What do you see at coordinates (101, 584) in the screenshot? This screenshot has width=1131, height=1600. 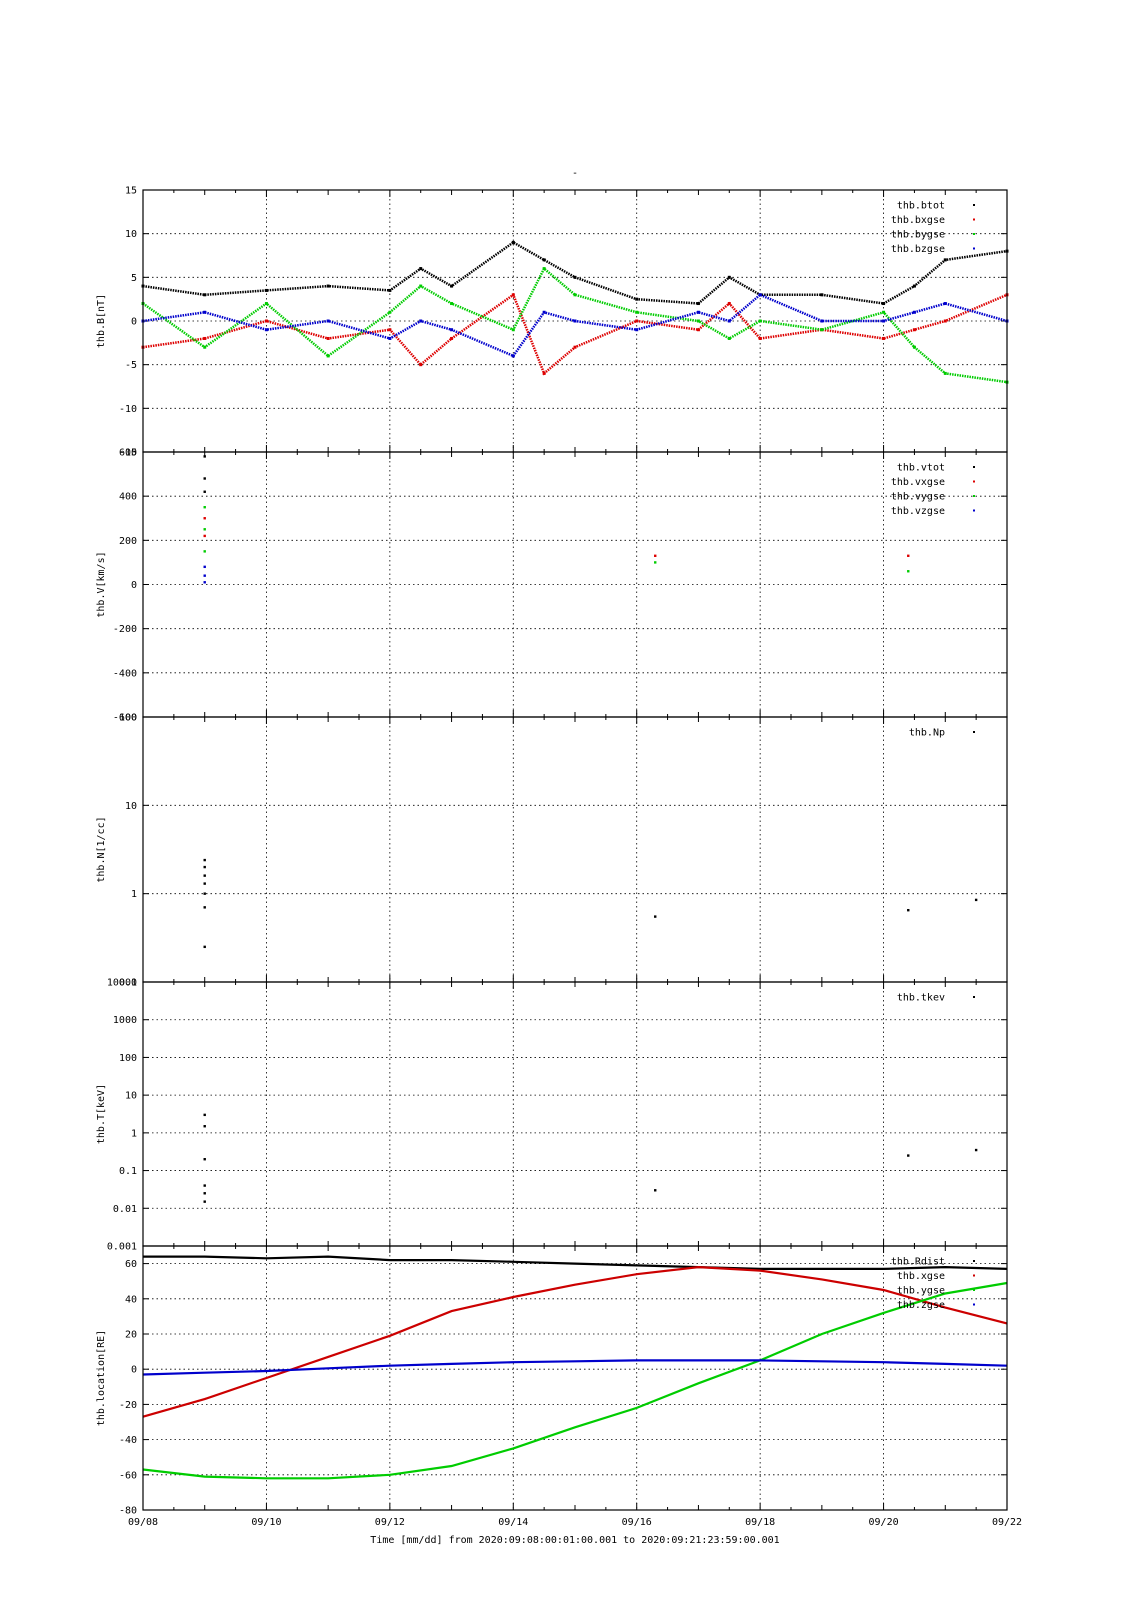 I see `y-axis-title: thb.V[km/s]` at bounding box center [101, 584].